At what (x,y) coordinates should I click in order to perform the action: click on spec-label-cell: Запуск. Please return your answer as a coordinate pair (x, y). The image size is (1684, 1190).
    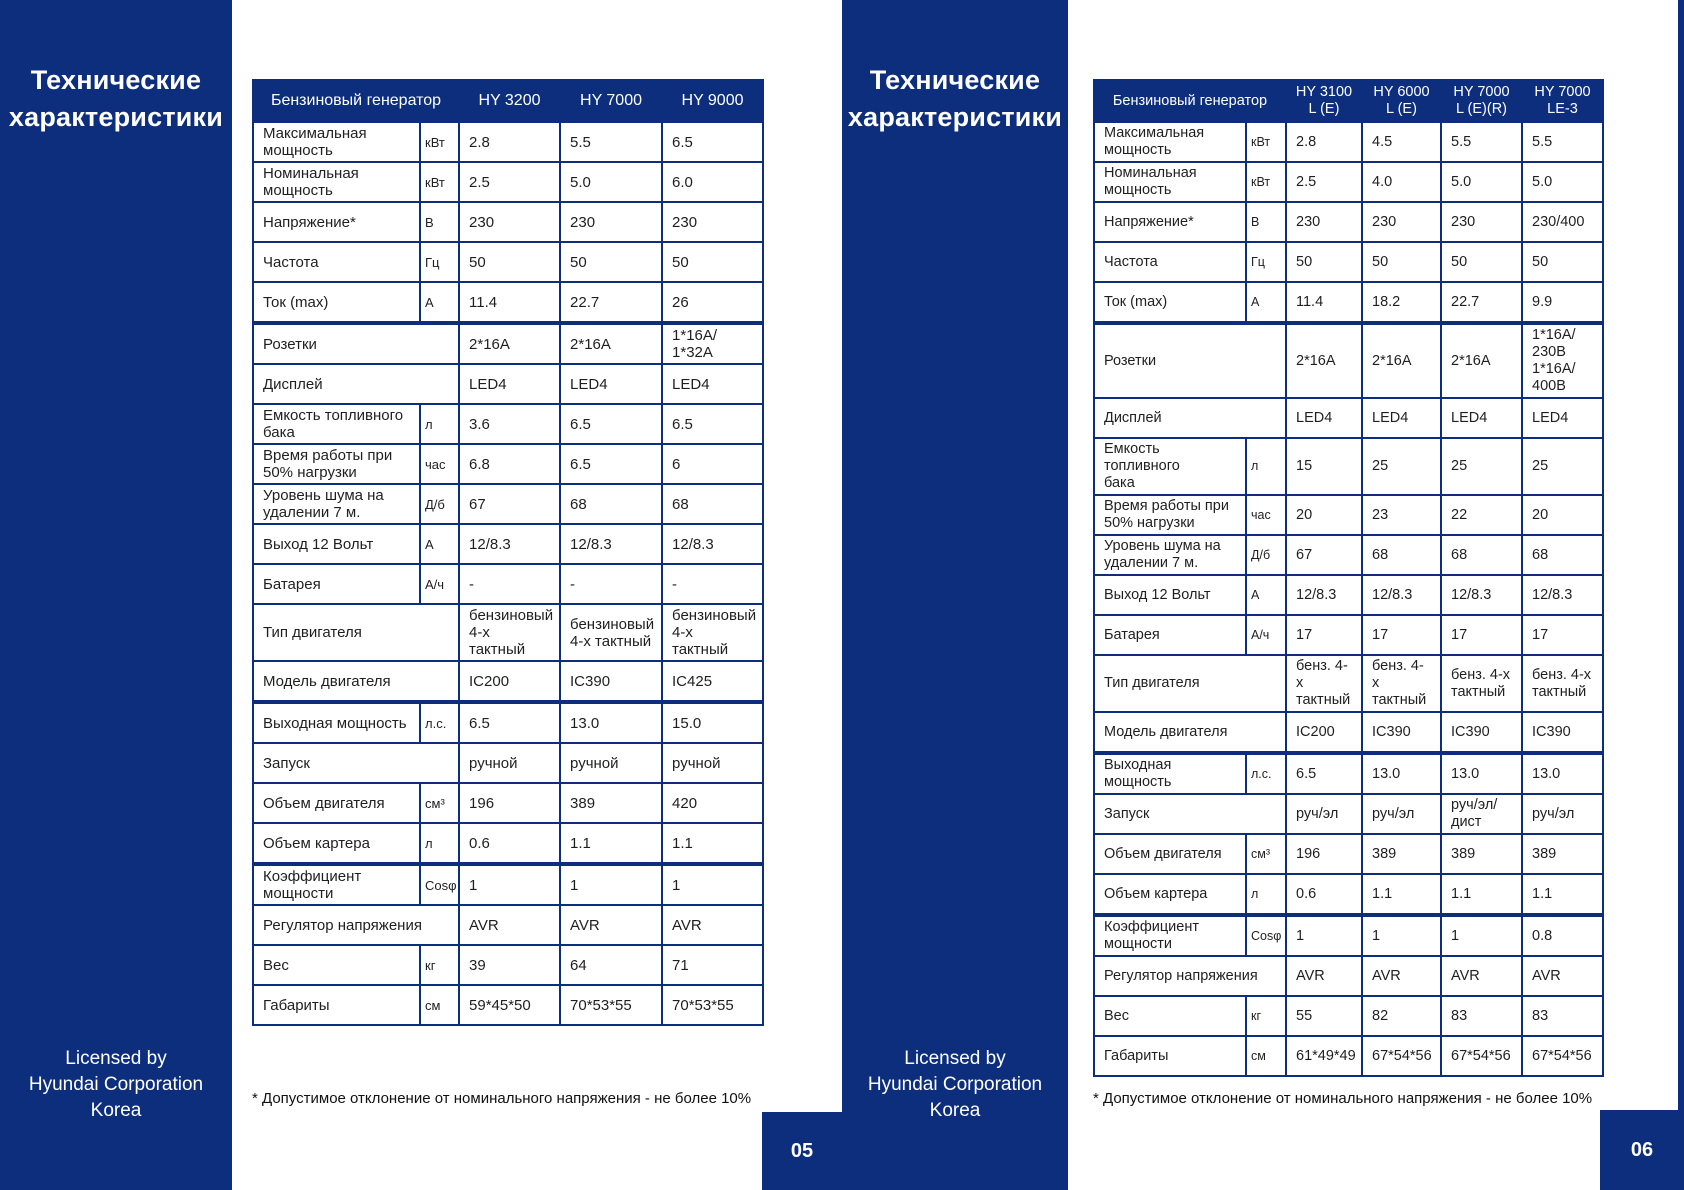
    Looking at the image, I should click on (1190, 814).